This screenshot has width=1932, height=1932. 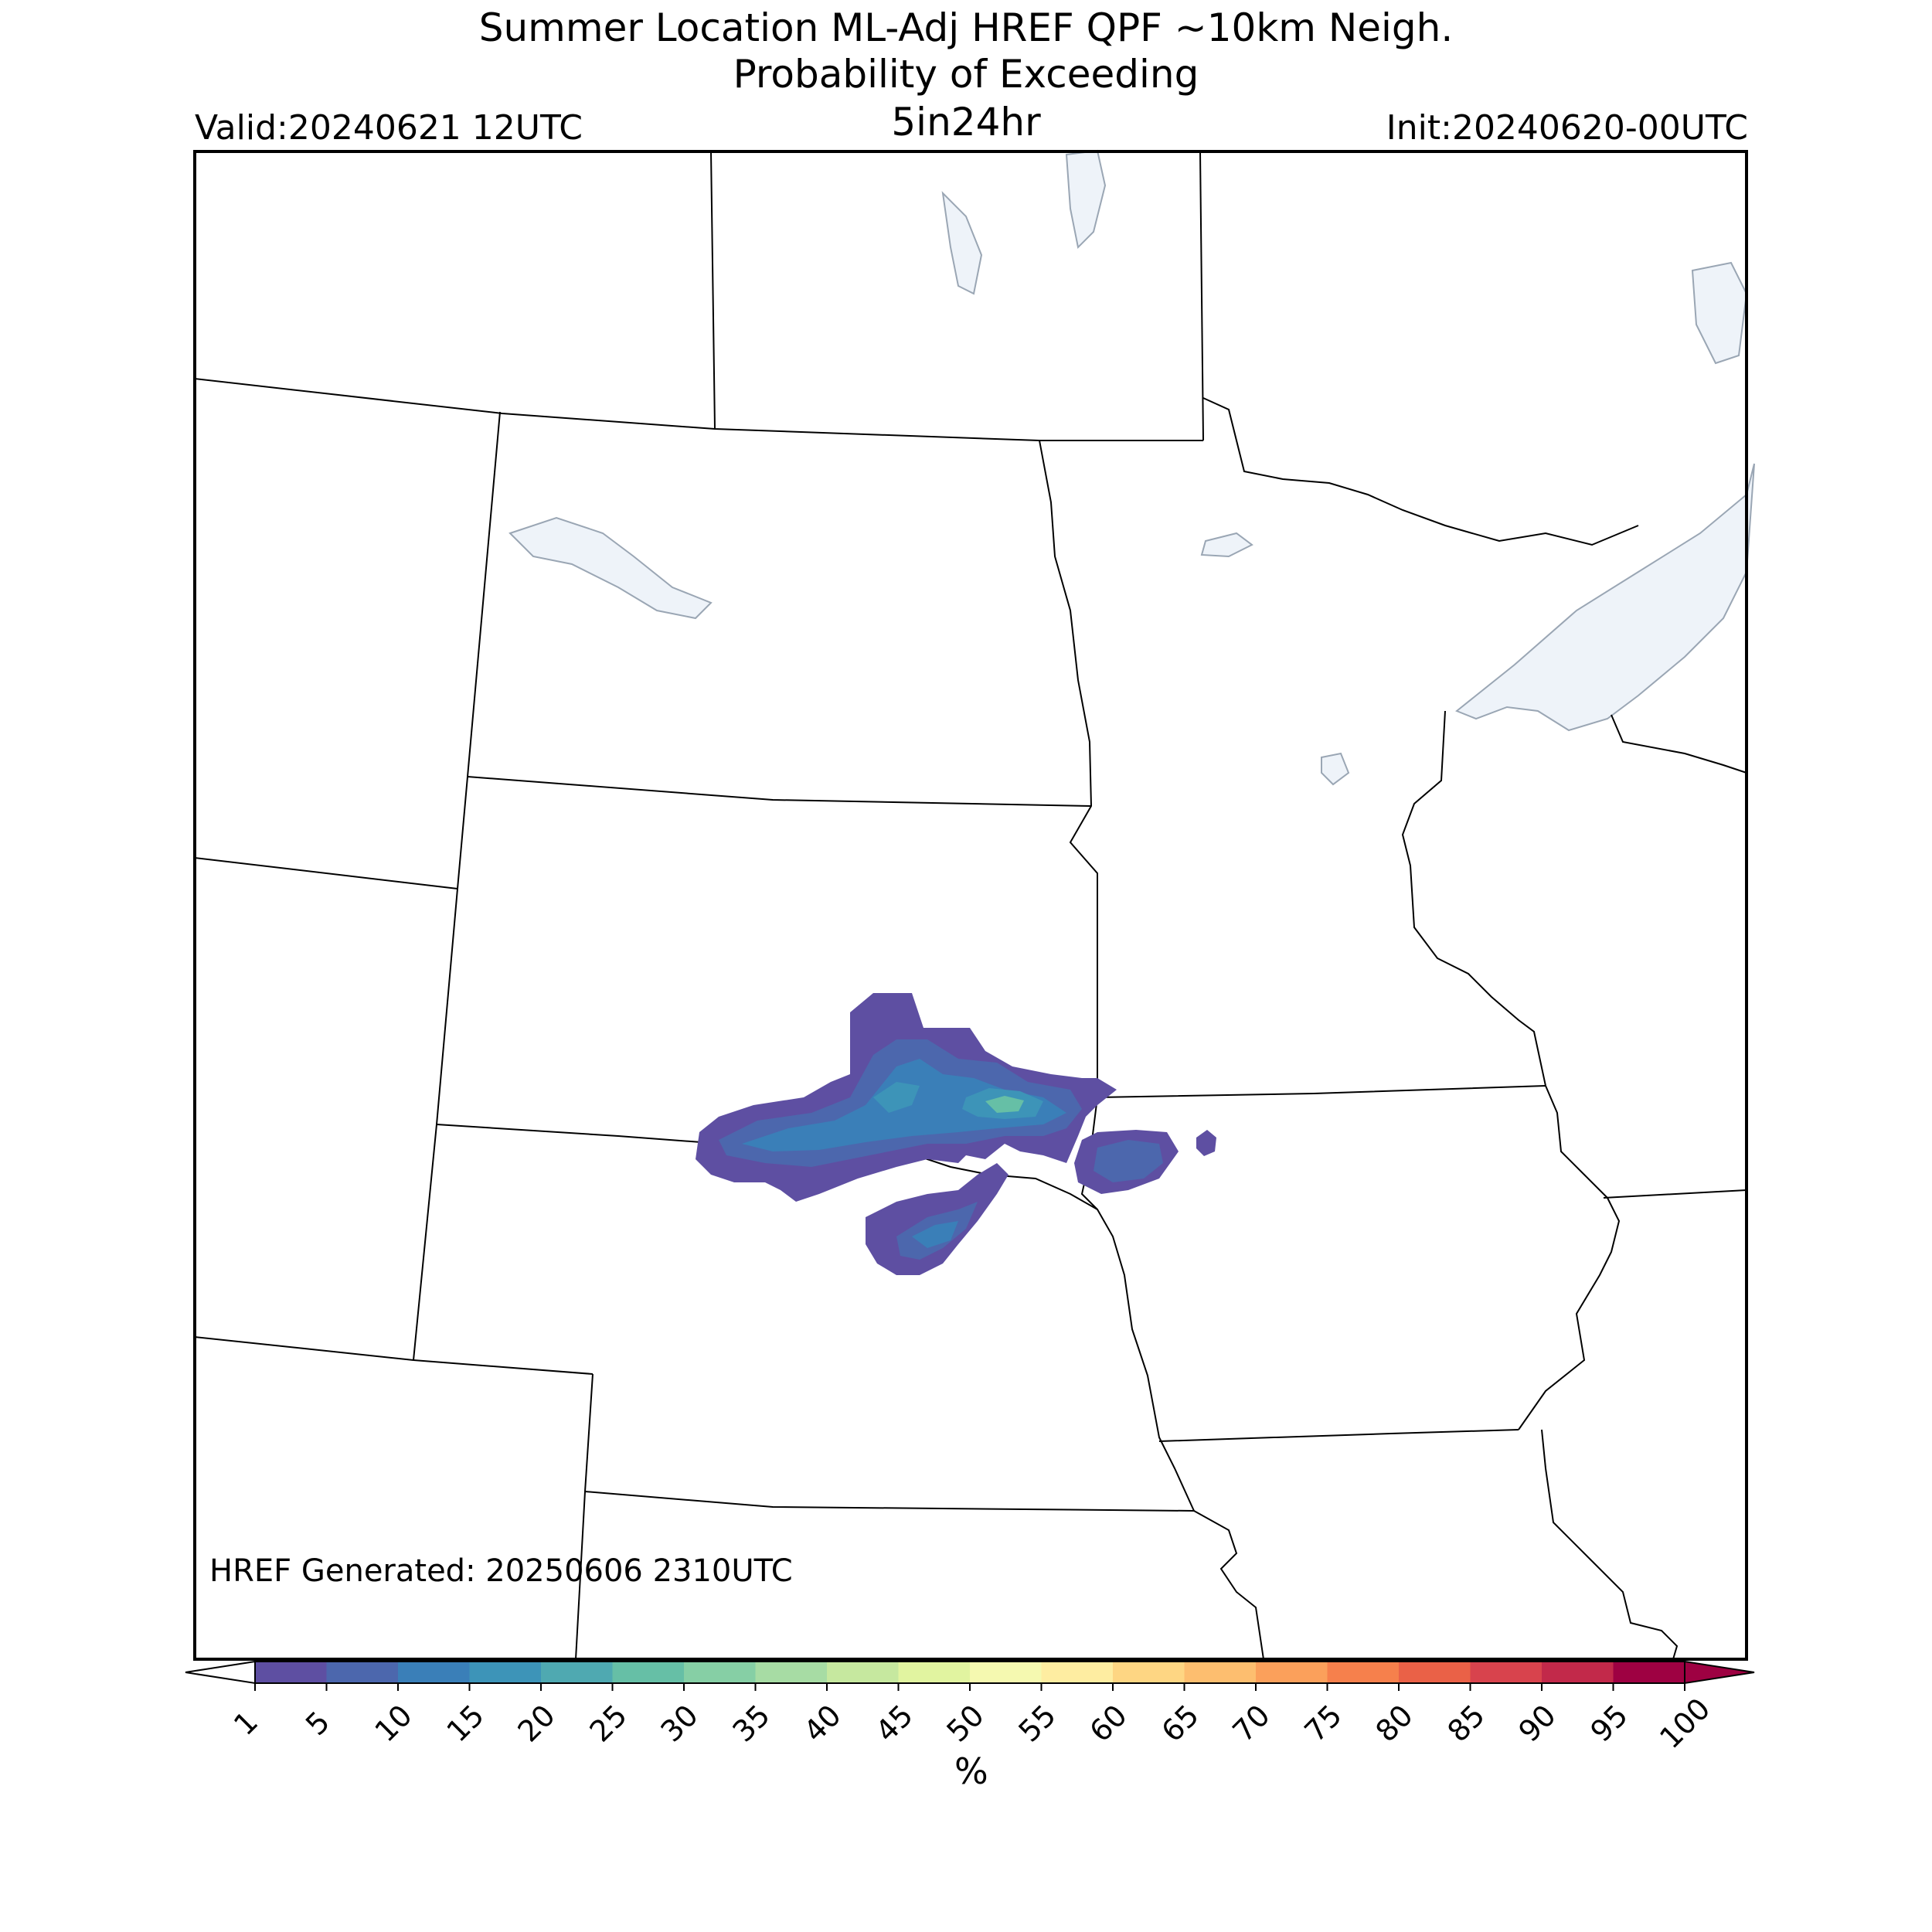 I want to click on border-sd-ne, so click(x=767, y=1167).